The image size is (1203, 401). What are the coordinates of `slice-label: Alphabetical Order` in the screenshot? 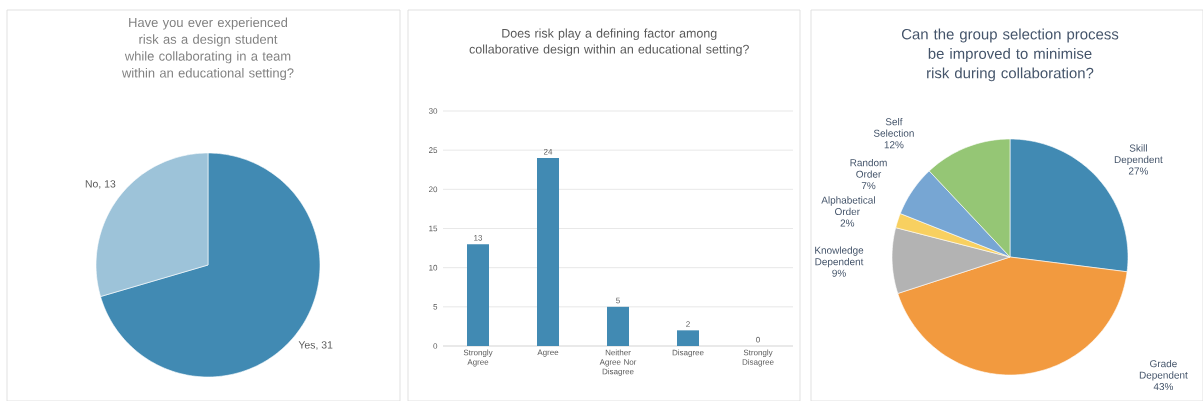 It's located at (848, 206).